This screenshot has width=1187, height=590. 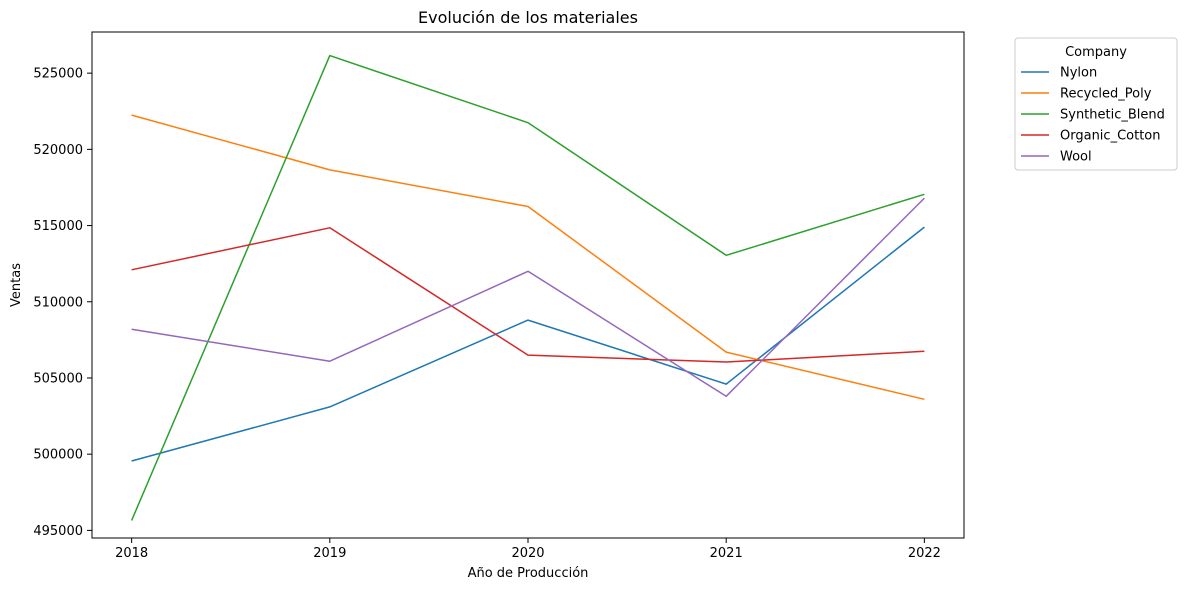 What do you see at coordinates (726, 553) in the screenshot?
I see `x-tick-label: 2021` at bounding box center [726, 553].